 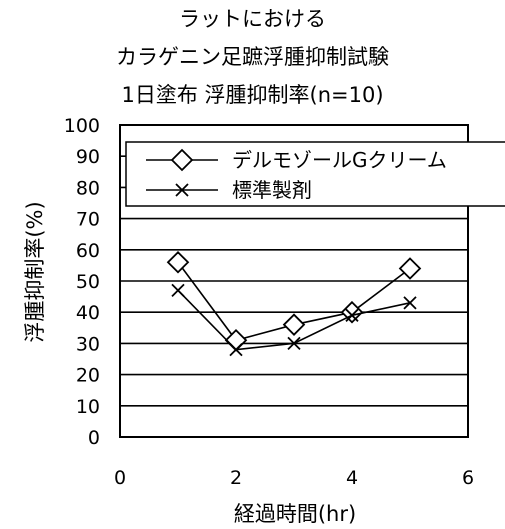 What do you see at coordinates (252, 57) in the screenshot?
I see `chart-title-line-2: カラゲニン足蹠浮腫抑制試験` at bounding box center [252, 57].